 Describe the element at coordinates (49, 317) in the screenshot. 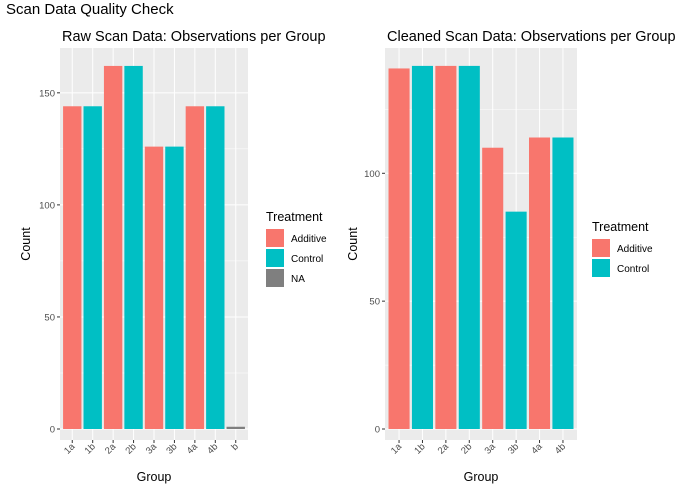

I see `chart1-ytick-label: 50` at that location.